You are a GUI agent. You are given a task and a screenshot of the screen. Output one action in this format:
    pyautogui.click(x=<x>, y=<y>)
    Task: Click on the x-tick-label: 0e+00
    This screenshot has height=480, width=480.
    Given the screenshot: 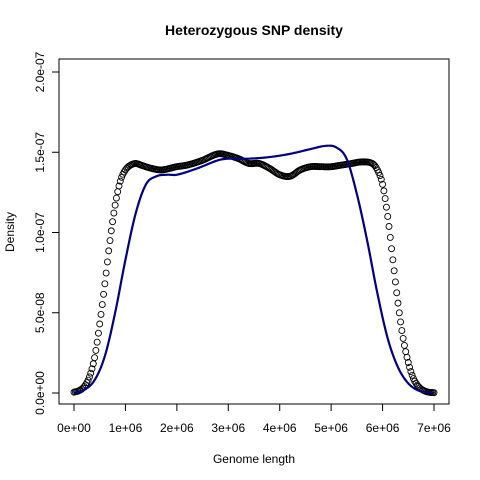 What is the action you would take?
    pyautogui.click(x=74, y=428)
    